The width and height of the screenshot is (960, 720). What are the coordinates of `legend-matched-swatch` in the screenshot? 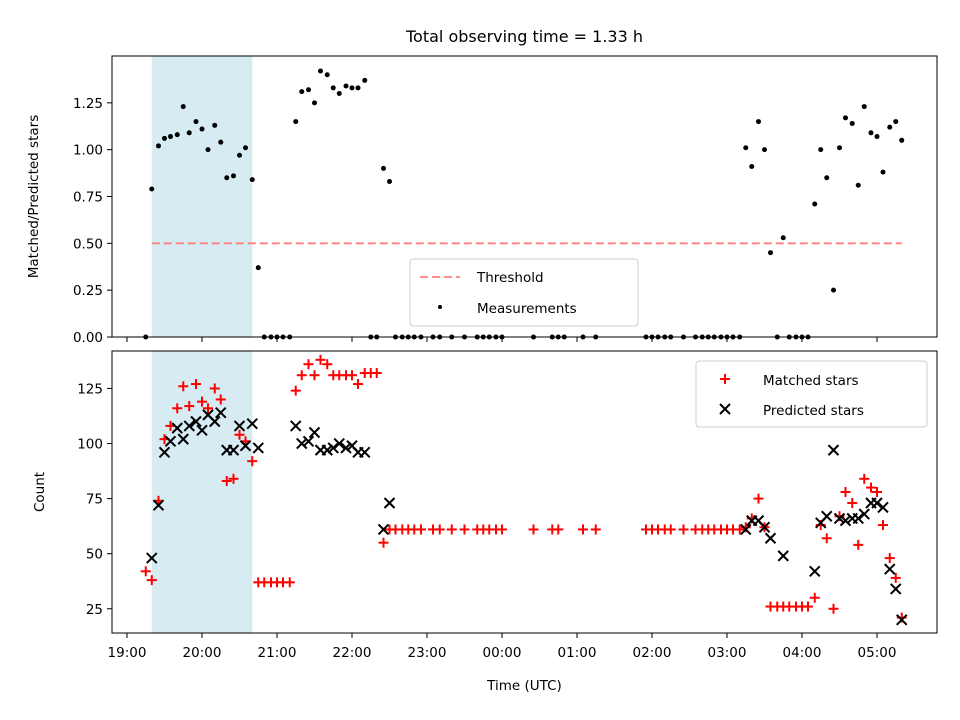 It's located at (725, 379).